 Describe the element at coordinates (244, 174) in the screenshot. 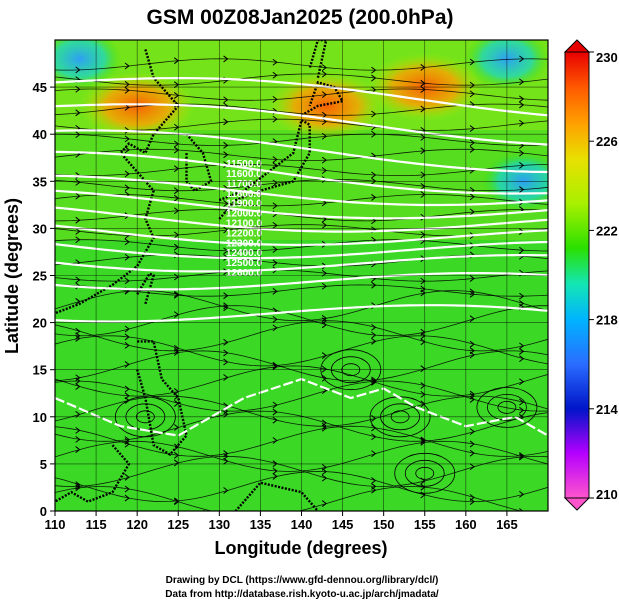

I see `contour-label-1: 11600.0` at that location.